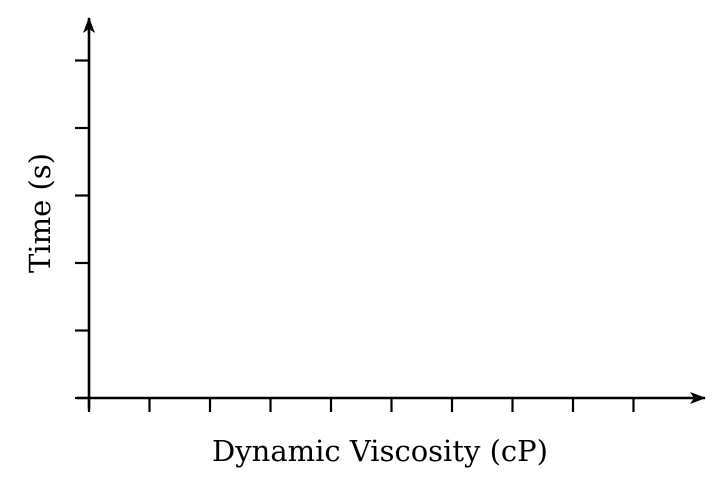 Image resolution: width=722 pixels, height=485 pixels. I want to click on x-axis-ticks, so click(361, 405).